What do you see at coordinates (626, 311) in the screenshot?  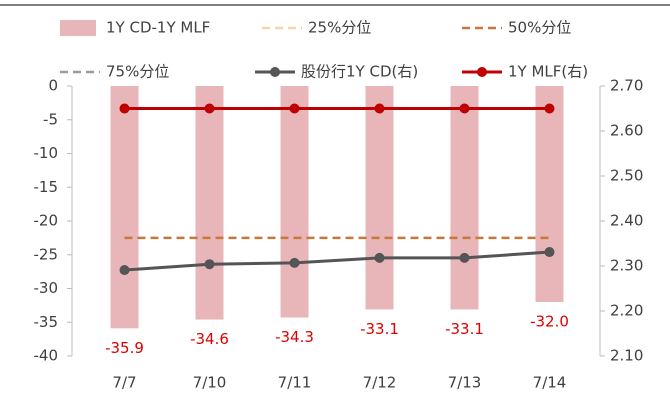 I see `y2-tick-label: 2.20` at bounding box center [626, 311].